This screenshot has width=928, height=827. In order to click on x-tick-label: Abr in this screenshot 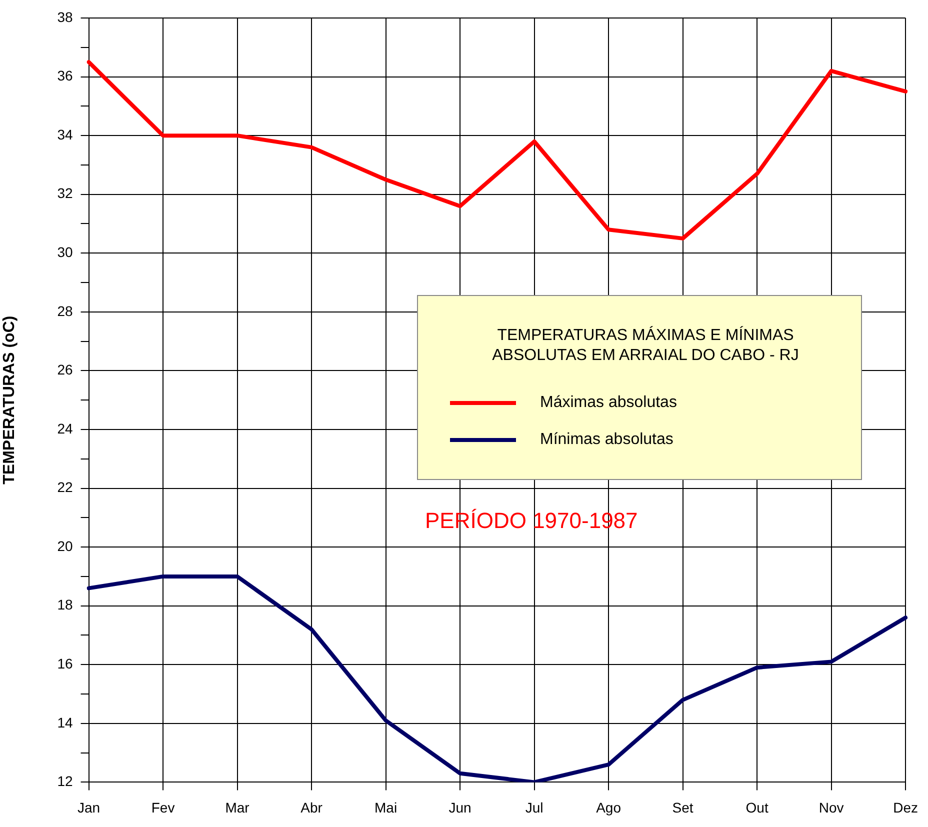, I will do `click(311, 807)`.